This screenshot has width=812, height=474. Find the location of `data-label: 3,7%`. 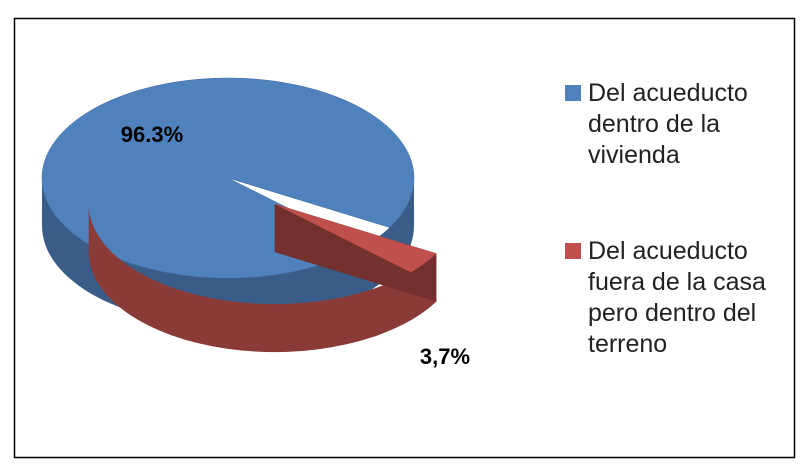

data-label: 3,7% is located at coordinates (445, 356).